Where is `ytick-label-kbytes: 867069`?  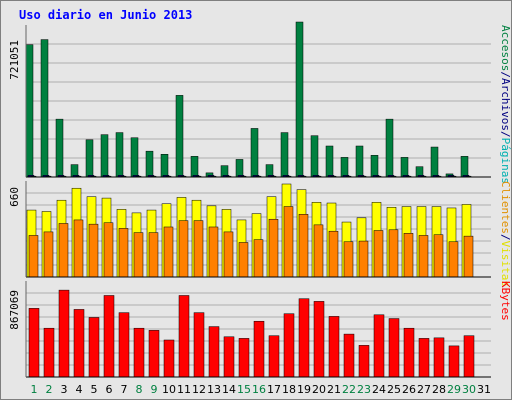
ytick-label-kbytes: 867069 is located at coordinates (14, 310).